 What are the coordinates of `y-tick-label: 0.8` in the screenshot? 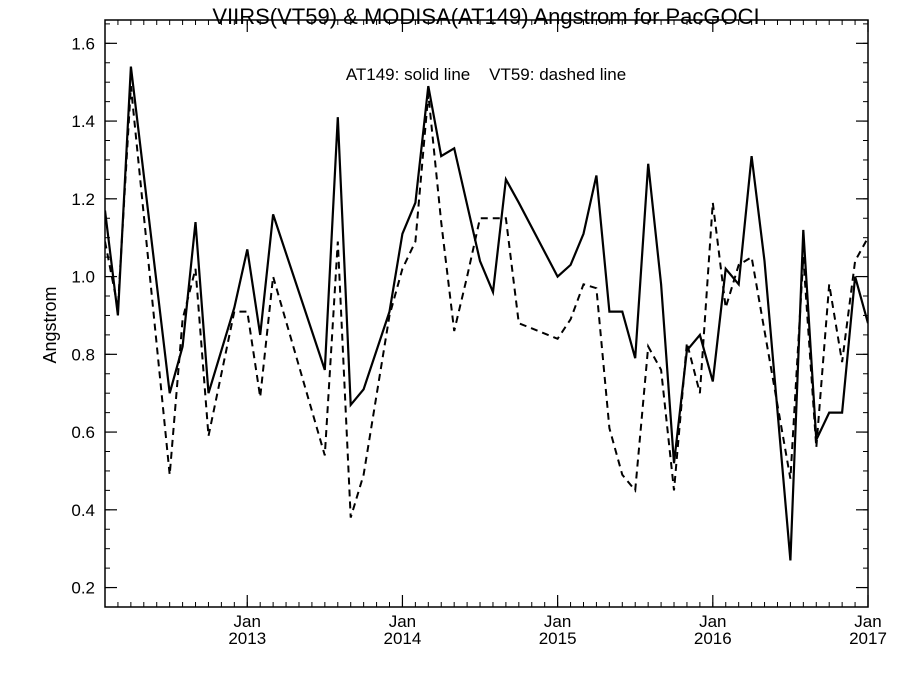 It's located at (83, 354).